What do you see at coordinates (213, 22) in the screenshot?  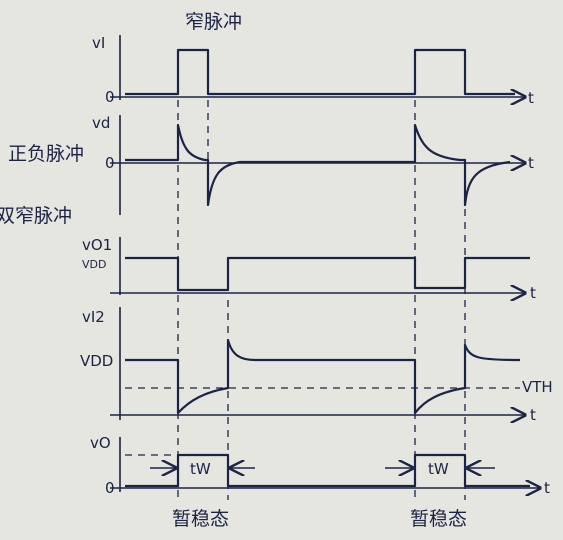 I see `top-label: 窄脉冲` at bounding box center [213, 22].